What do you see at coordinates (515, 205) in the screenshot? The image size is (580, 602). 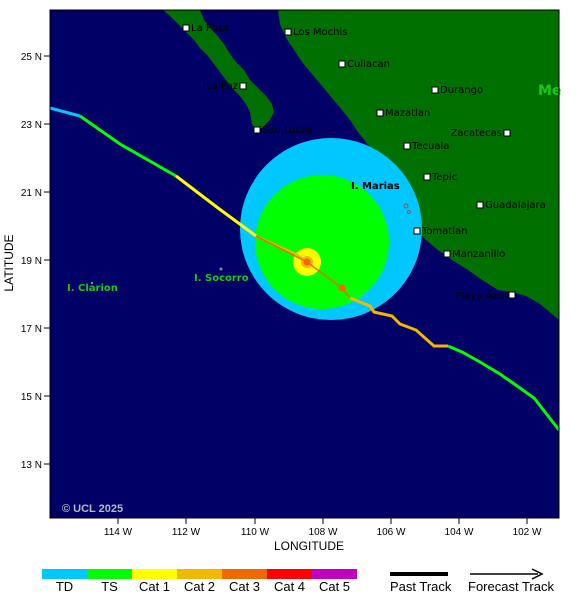 I see `city-label: Guadalajara` at bounding box center [515, 205].